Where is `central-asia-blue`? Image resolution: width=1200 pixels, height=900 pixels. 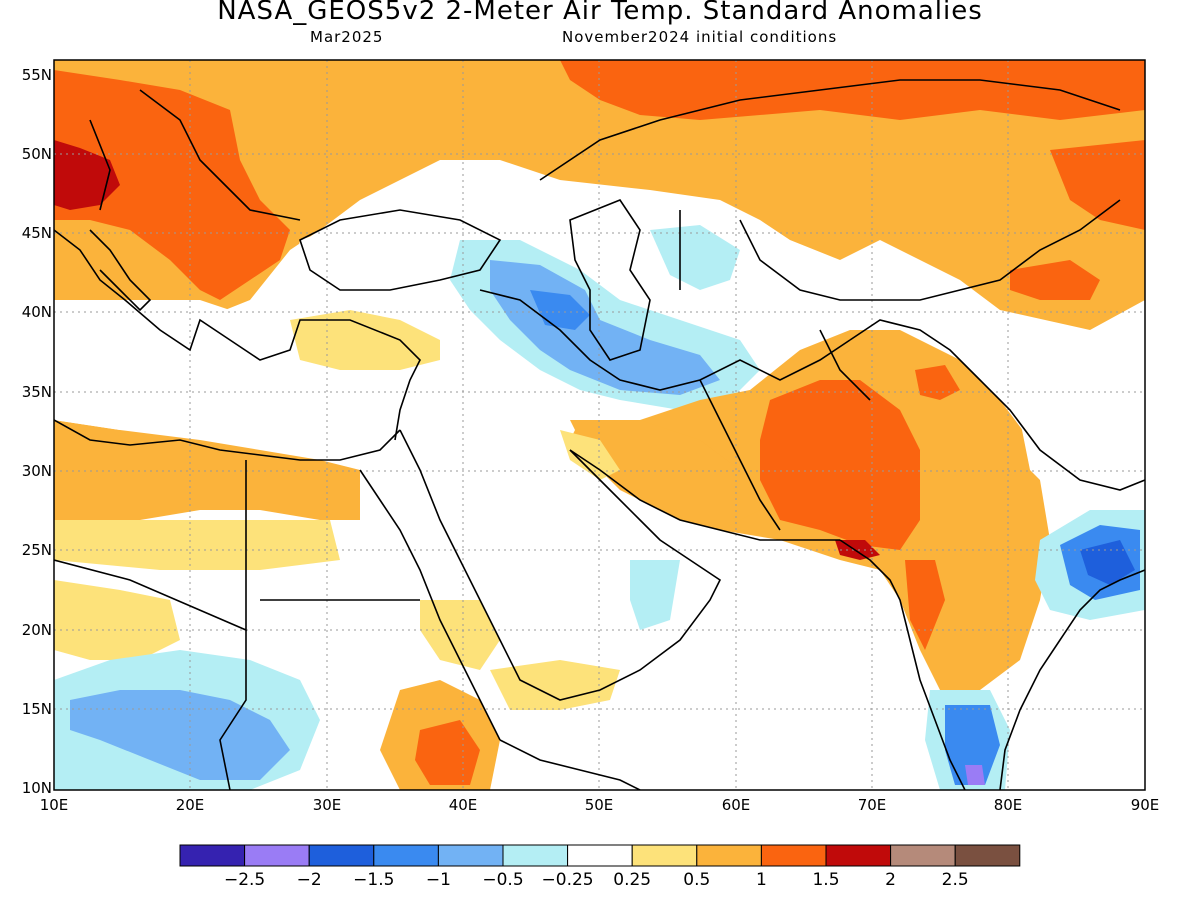
central-asia-blue is located at coordinates (695, 257).